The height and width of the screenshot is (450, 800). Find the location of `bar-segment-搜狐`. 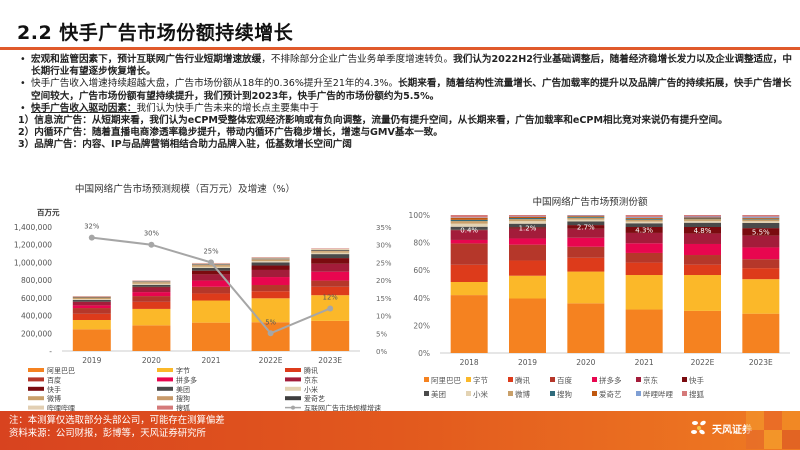

bar-segment-搜狐 is located at coordinates (586, 215).